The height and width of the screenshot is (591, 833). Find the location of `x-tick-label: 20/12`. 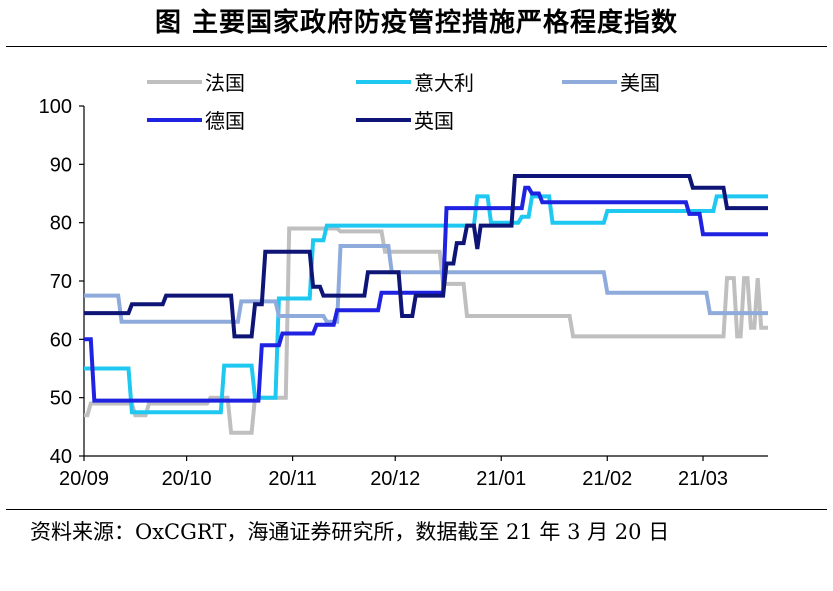

x-tick-label: 20/12 is located at coordinates (395, 479).